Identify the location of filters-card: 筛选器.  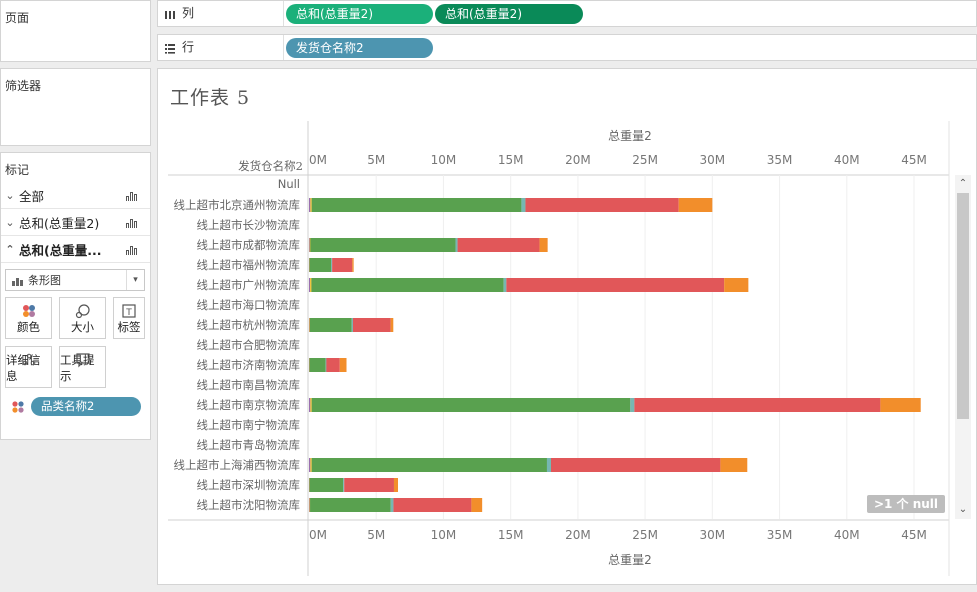
(75, 107).